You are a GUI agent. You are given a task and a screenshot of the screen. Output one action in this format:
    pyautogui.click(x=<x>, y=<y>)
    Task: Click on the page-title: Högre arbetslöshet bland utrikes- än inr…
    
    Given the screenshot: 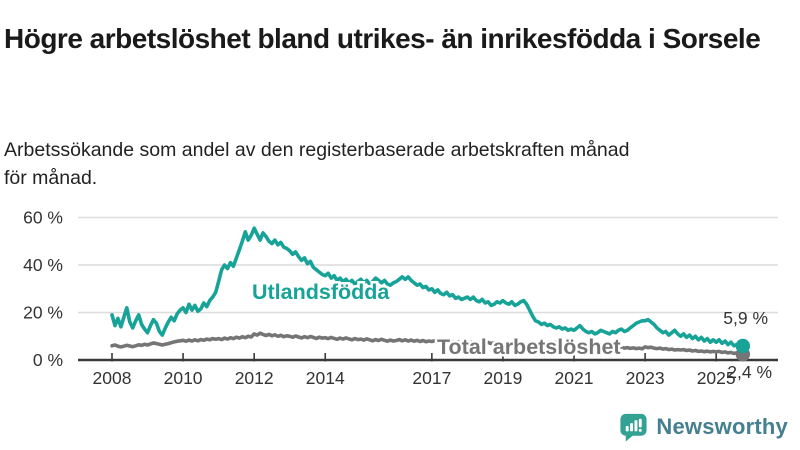 What is the action you would take?
    pyautogui.click(x=382, y=38)
    